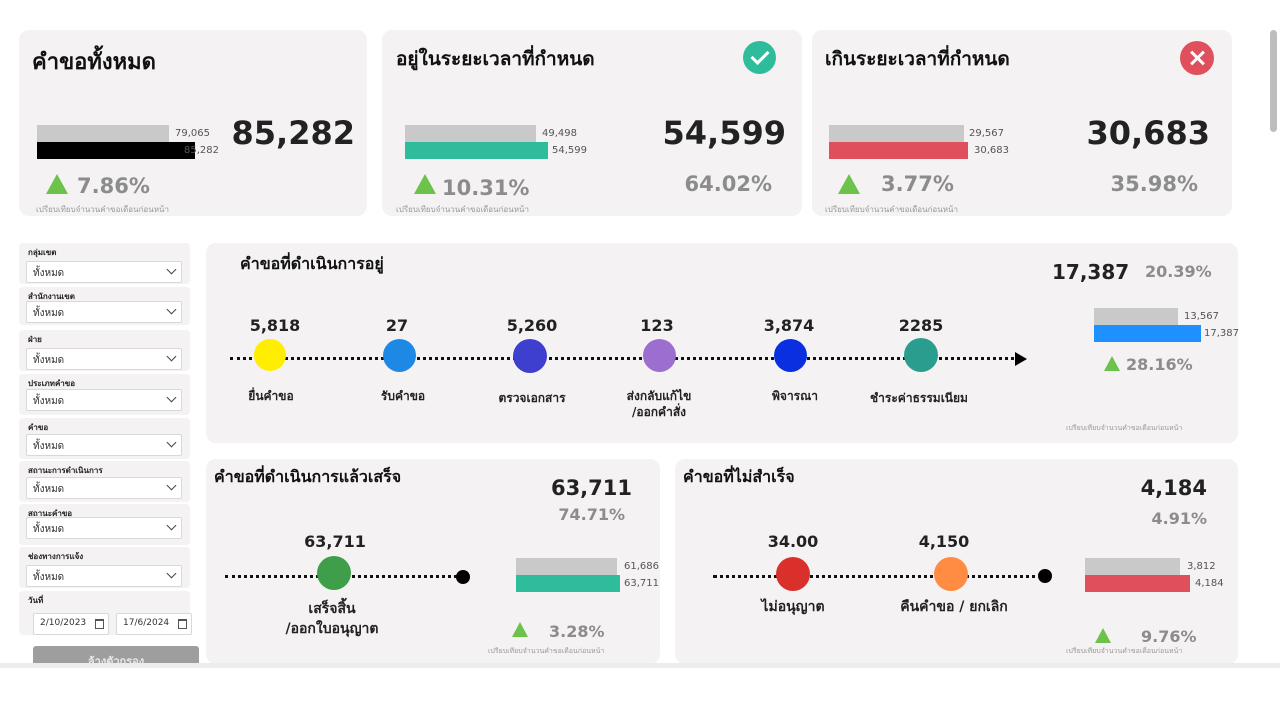 The height and width of the screenshot is (720, 1280). I want to click on end-date-input: 17/6/2024, so click(154, 624).